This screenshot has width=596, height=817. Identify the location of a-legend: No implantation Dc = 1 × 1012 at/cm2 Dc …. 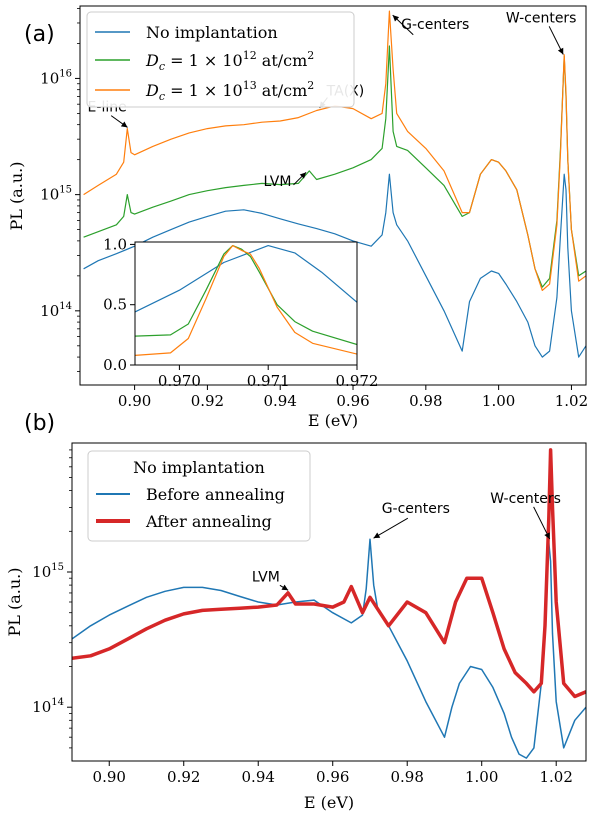
(220, 59).